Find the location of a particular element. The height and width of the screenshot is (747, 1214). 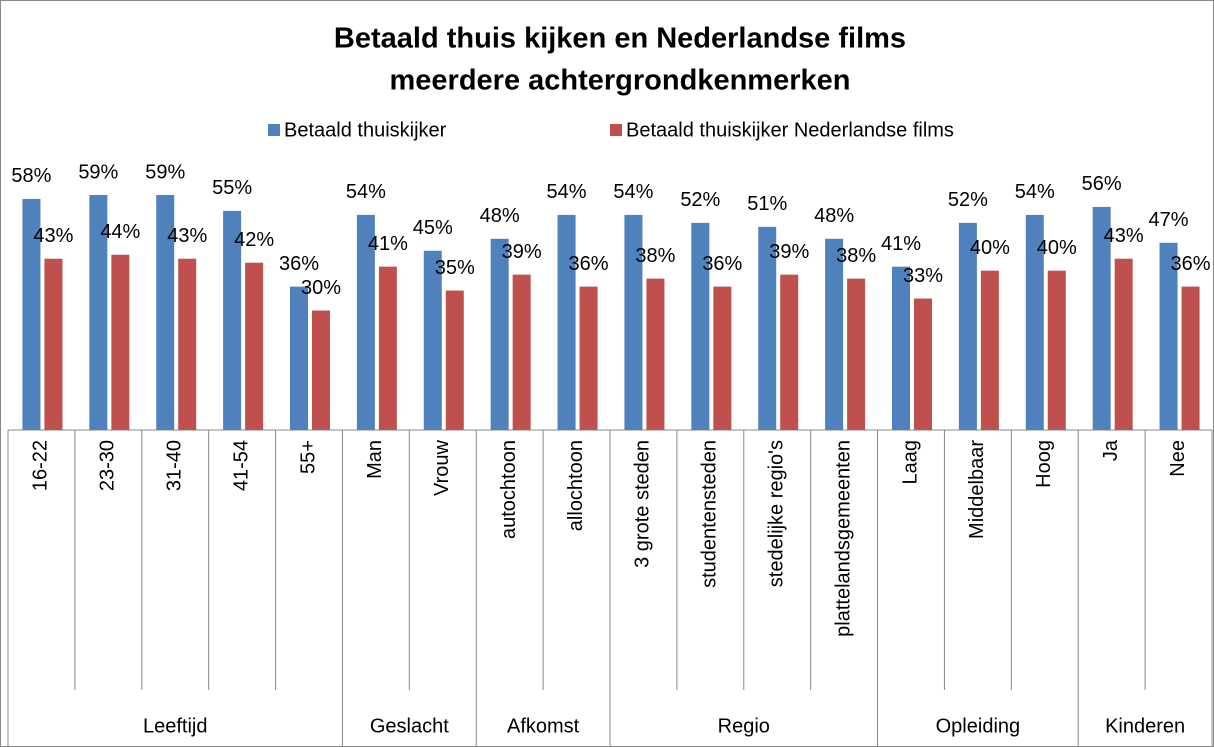

data-label: 45% is located at coordinates (433, 228).